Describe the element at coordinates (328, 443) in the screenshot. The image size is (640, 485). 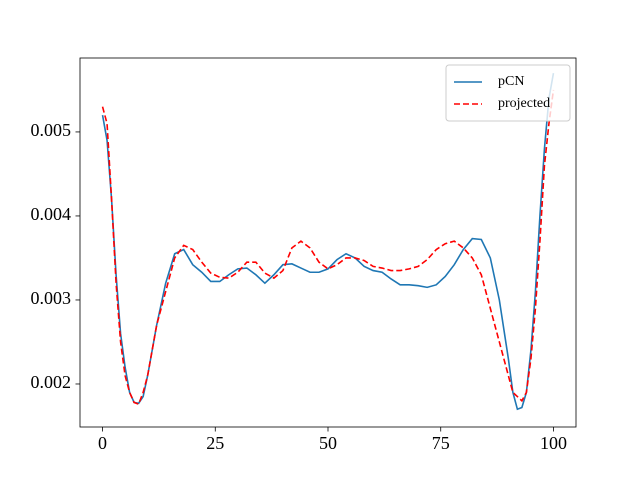
I see `x-tick-label: 50` at that location.